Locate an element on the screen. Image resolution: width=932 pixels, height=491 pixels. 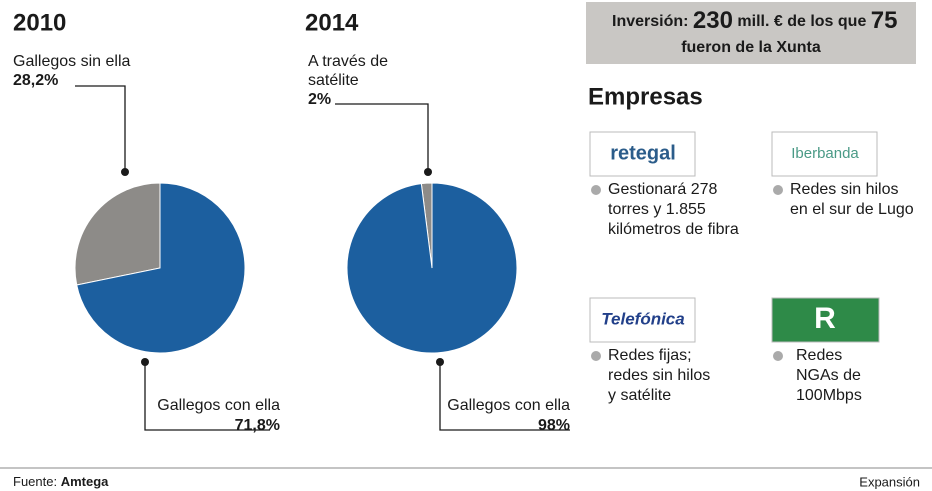
svg-text: Fuente: Amtega is located at coordinates (61, 481).